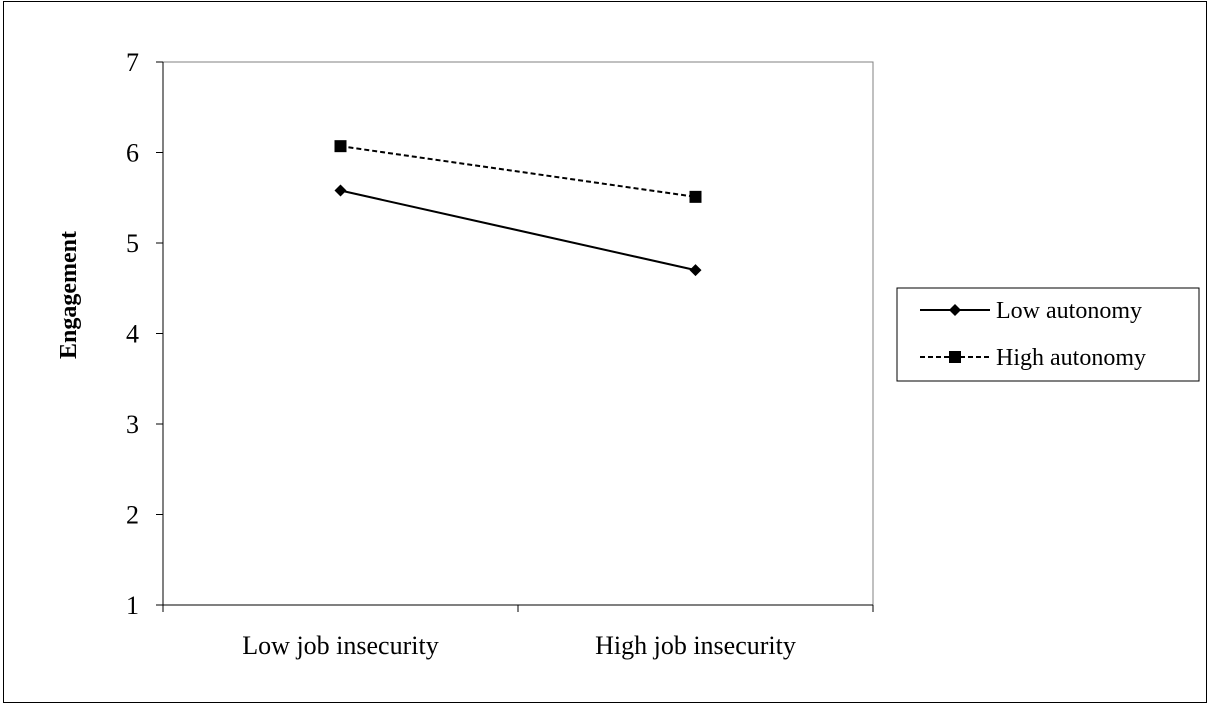 This screenshot has width=1210, height=706. What do you see at coordinates (955, 310) in the screenshot?
I see `legend-marker-diamond-icon` at bounding box center [955, 310].